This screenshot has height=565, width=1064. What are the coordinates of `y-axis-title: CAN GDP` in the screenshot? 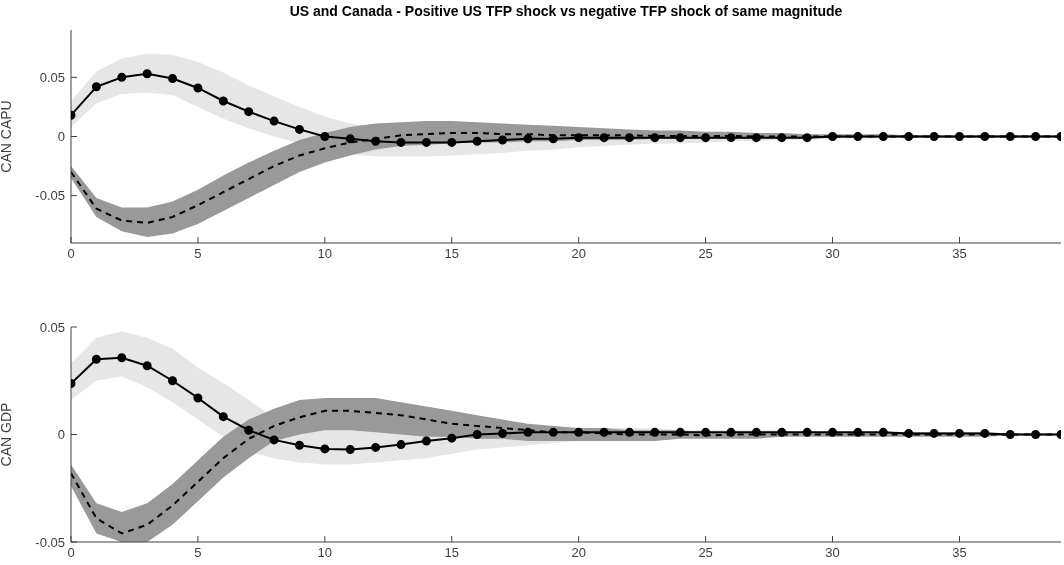 It's located at (7, 434).